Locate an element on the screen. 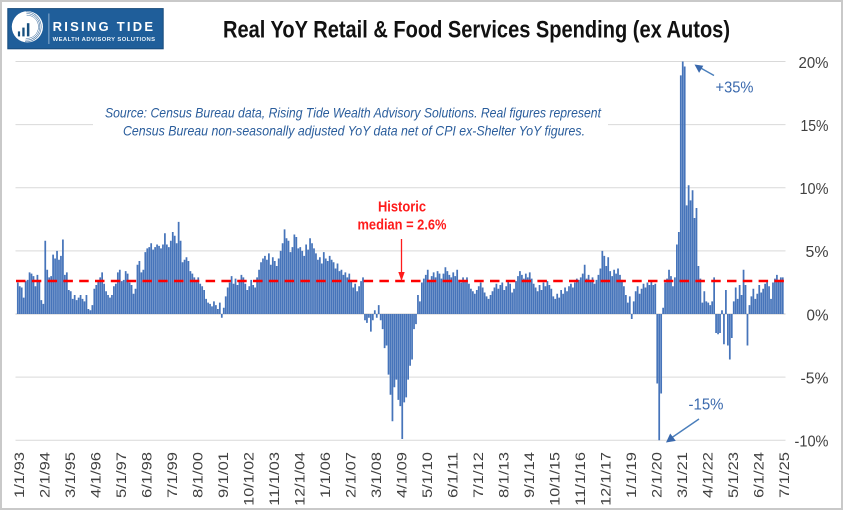 This screenshot has height=515, width=843. svg-text: 9/1/01 is located at coordinates (223, 475).